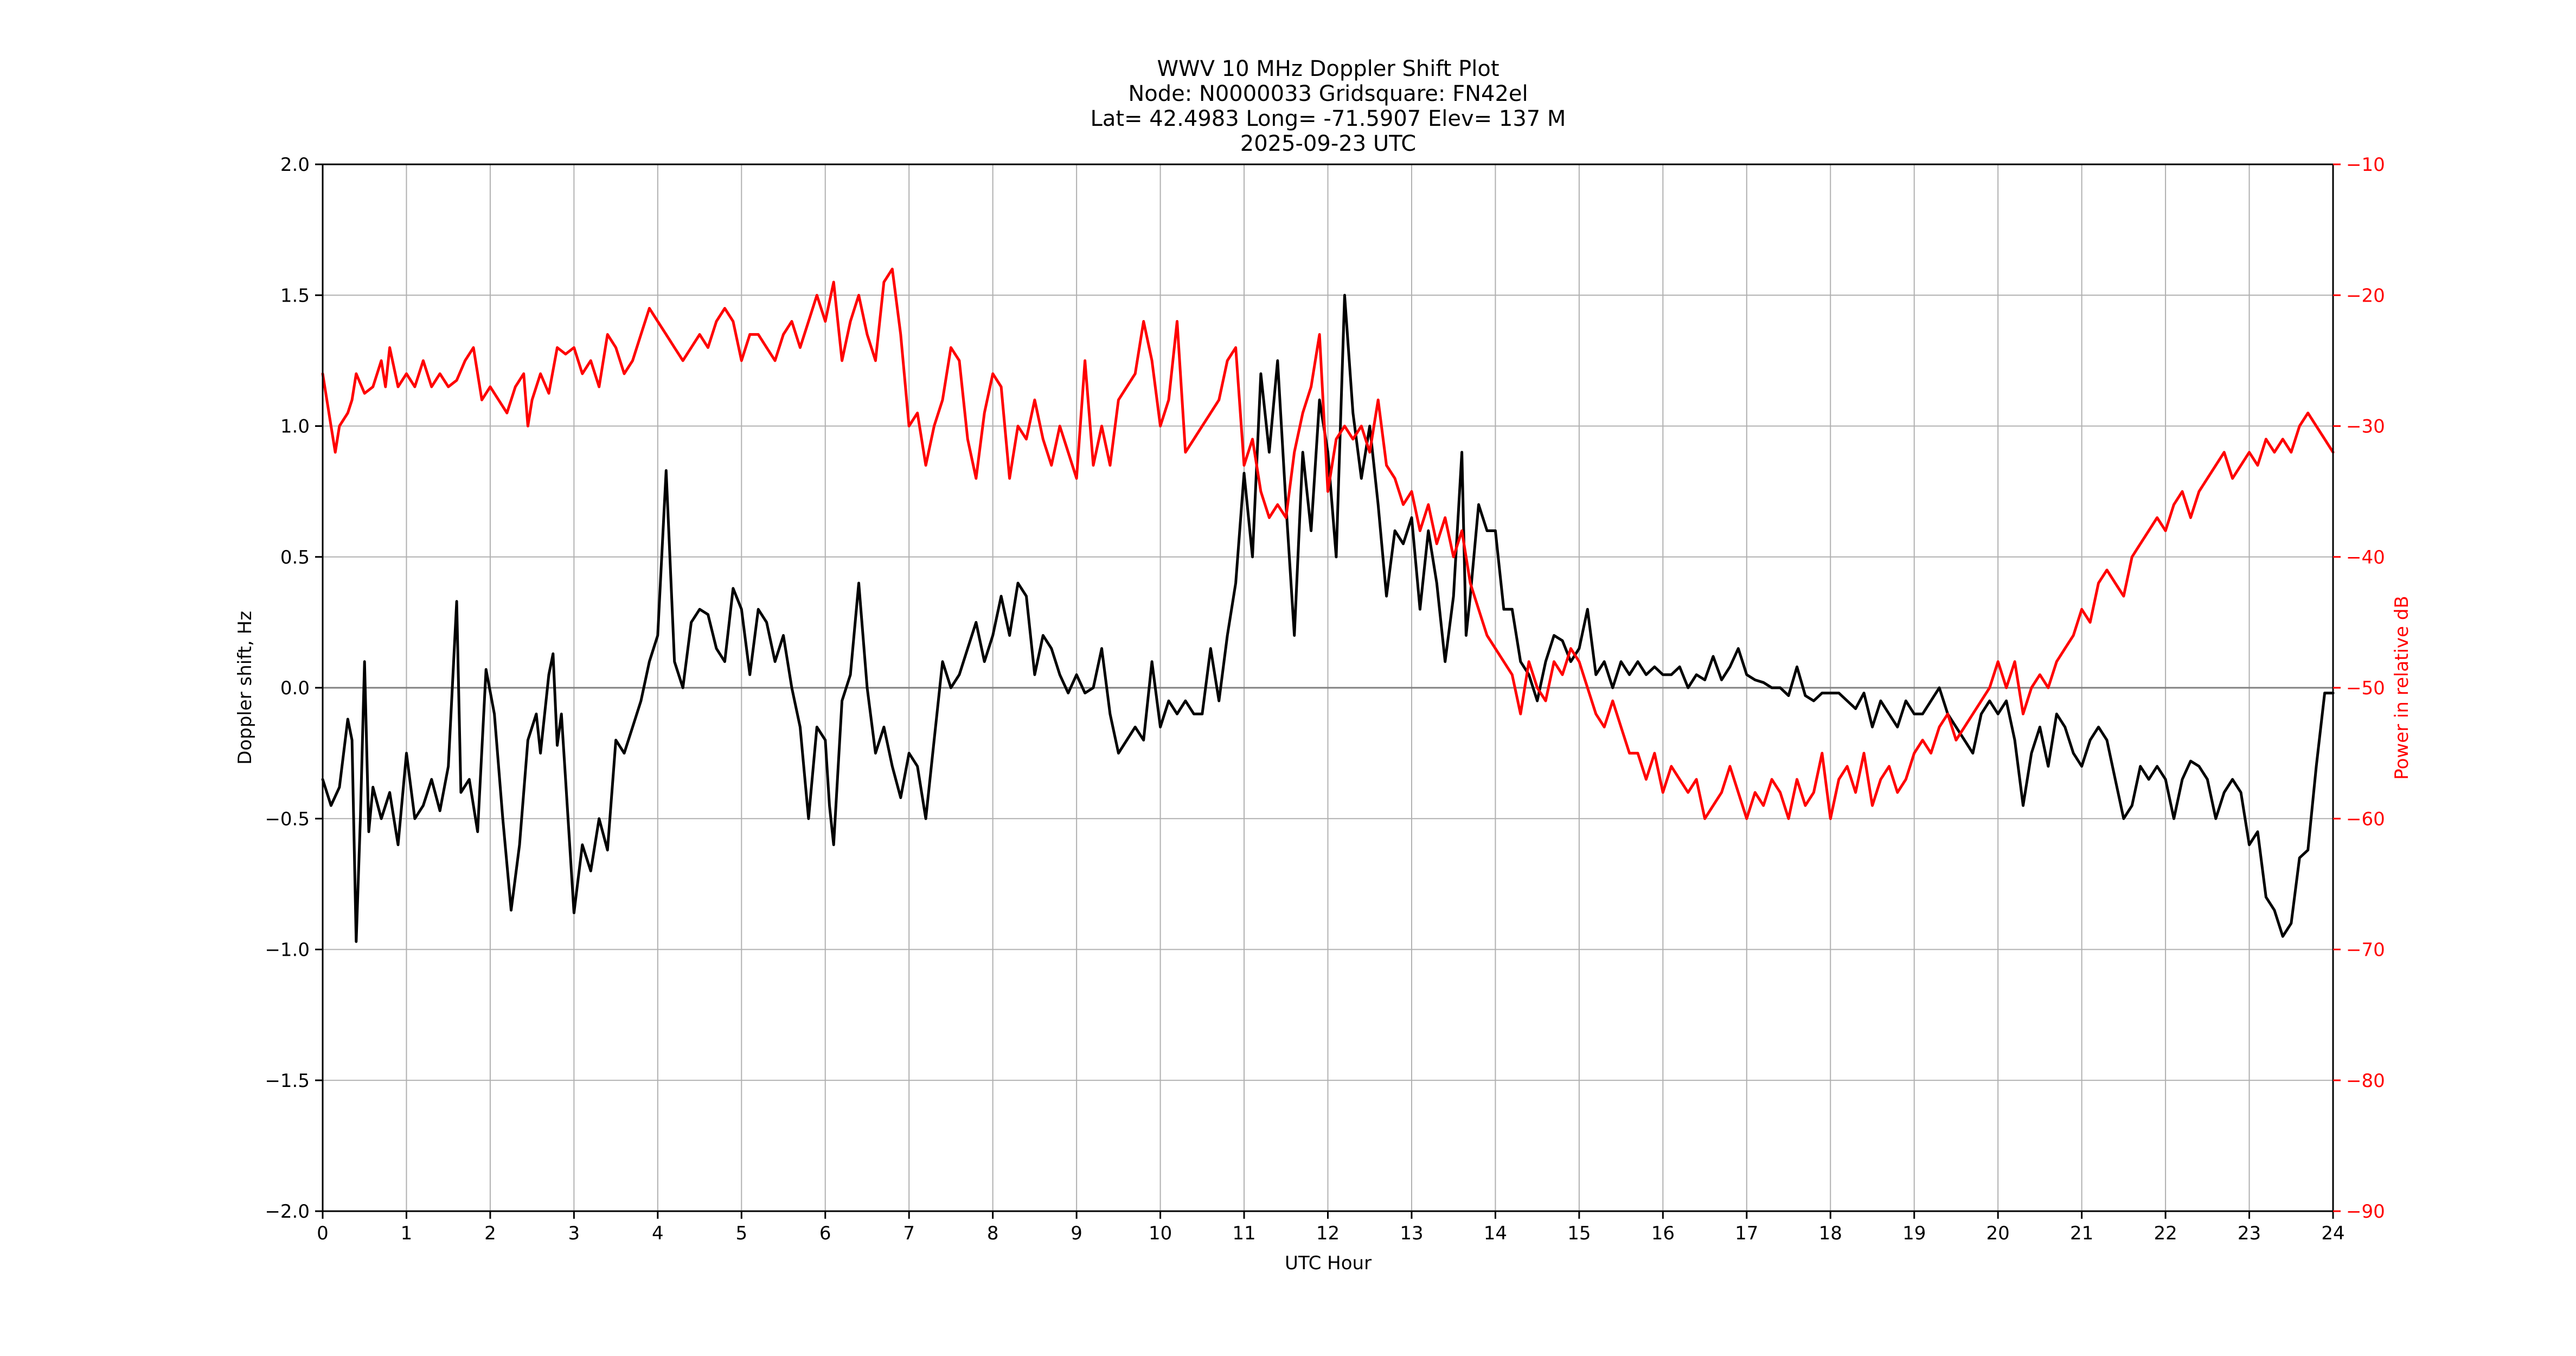 The image size is (2576, 1356). Describe the element at coordinates (1328, 143) in the screenshot. I see `title-line-4: 2025-09-23 UTC` at that location.